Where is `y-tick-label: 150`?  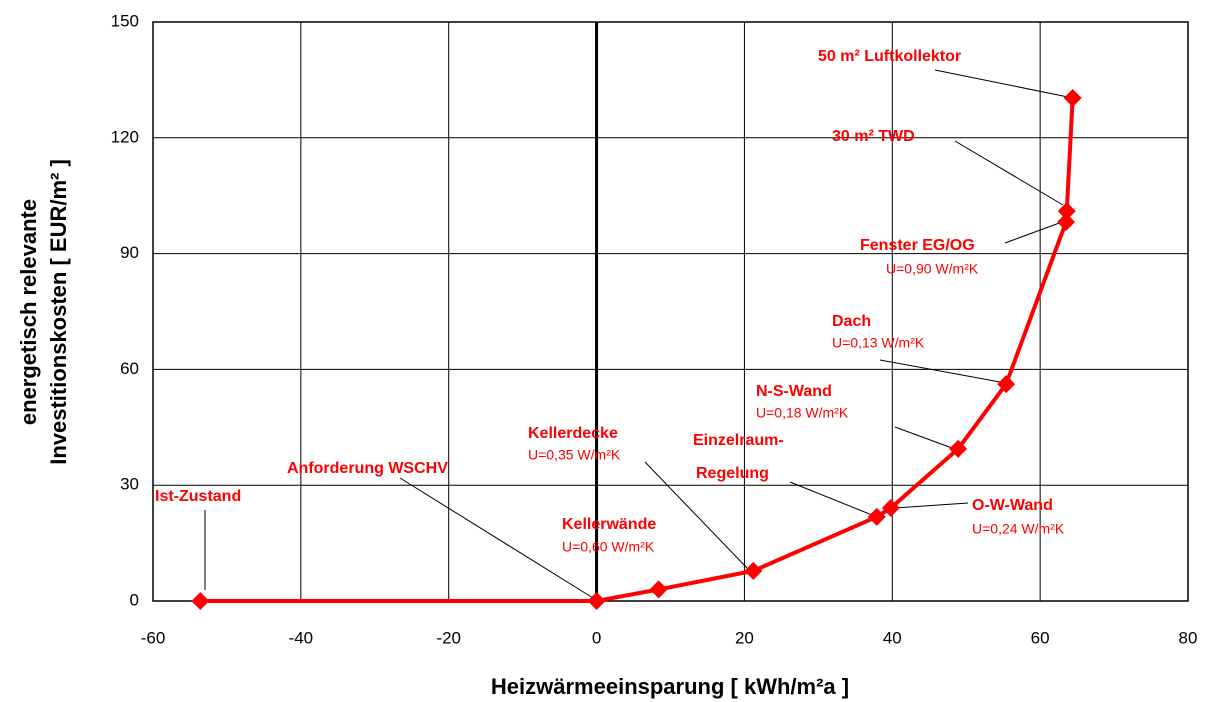 y-tick-label: 150 is located at coordinates (125, 20).